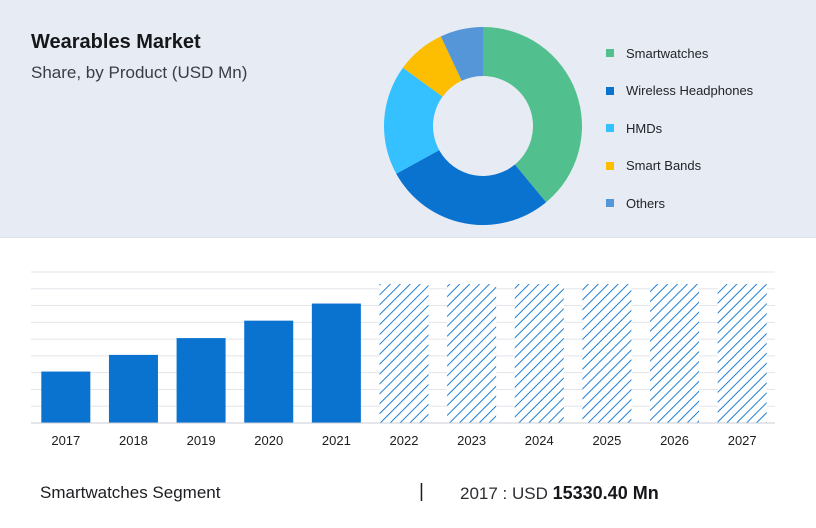 Image resolution: width=816 pixels, height=528 pixels. I want to click on x-tick-label: 2020, so click(268, 440).